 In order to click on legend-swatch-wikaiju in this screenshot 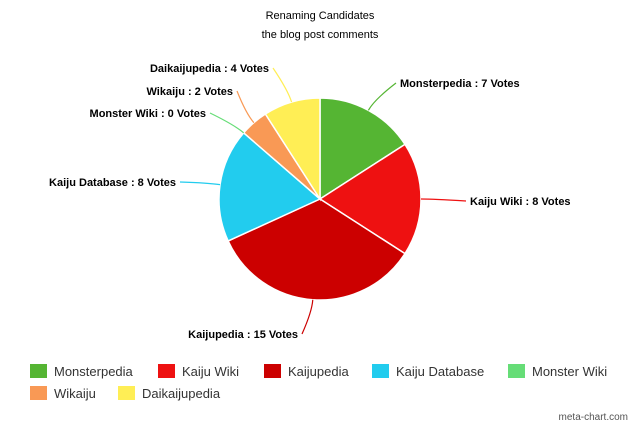, I will do `click(38, 393)`.